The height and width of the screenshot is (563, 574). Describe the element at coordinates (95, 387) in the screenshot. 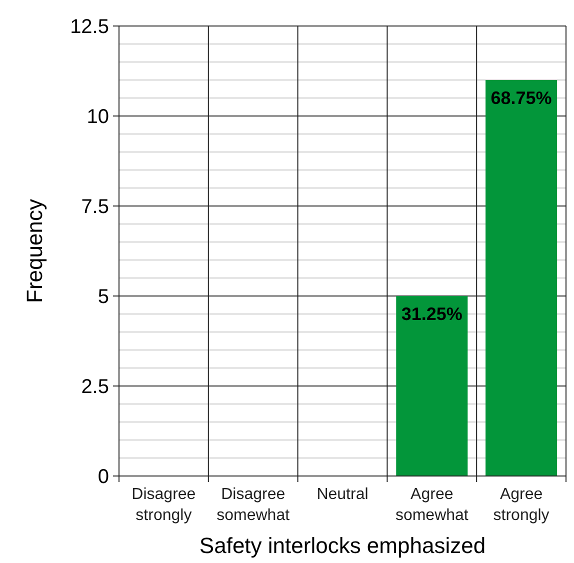

I see `y-tick-label: 2.5` at that location.